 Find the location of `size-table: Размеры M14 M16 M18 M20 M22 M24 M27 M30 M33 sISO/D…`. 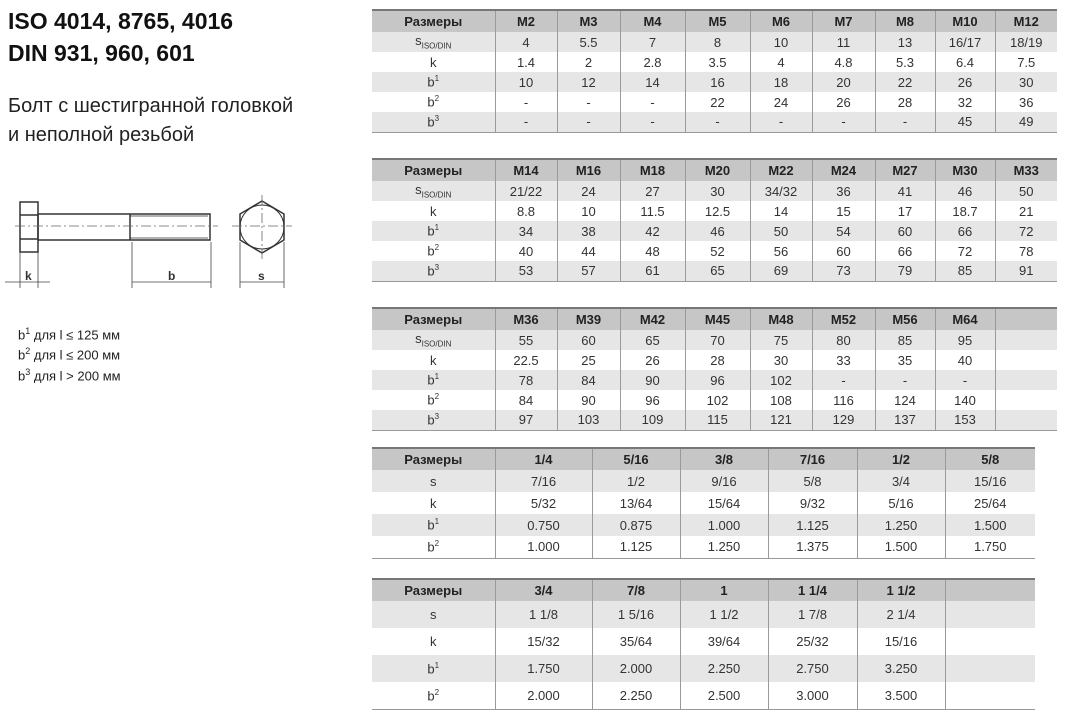

size-table: Размеры M14 M16 M18 M20 M22 M24 M27 M30 M33 sISO/D… is located at coordinates (714, 220).